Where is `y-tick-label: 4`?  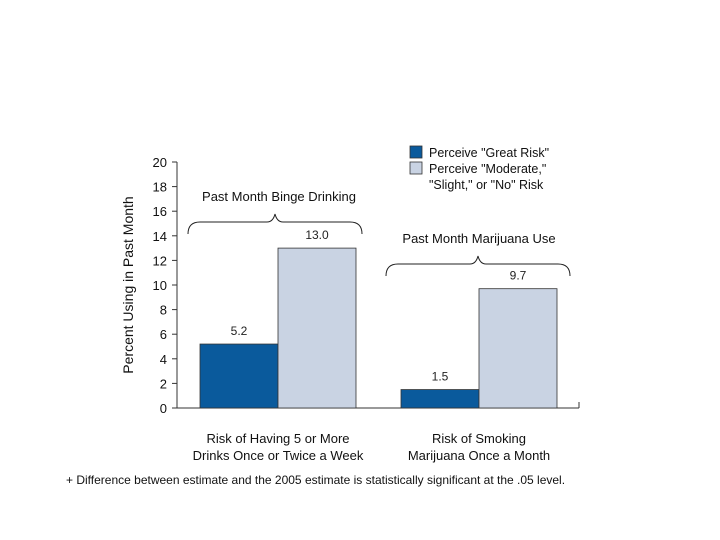
y-tick-label: 4 is located at coordinates (163, 359).